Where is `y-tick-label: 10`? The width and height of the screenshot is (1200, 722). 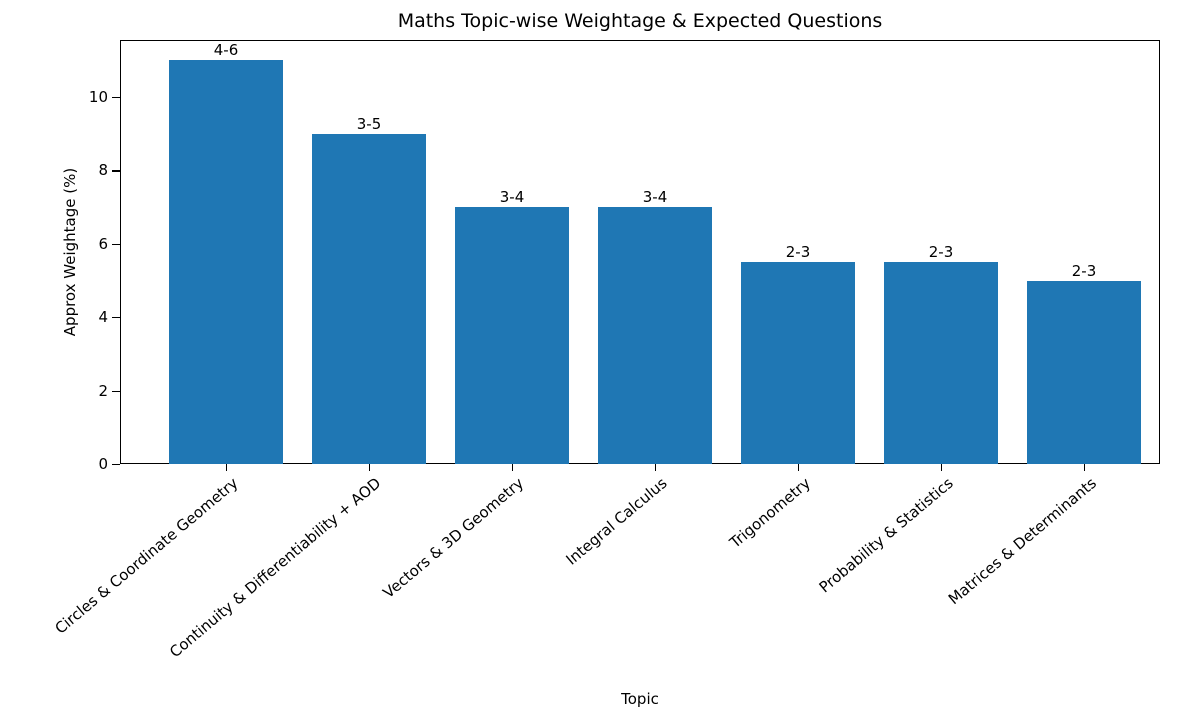
y-tick-label: 10 is located at coordinates (98, 97).